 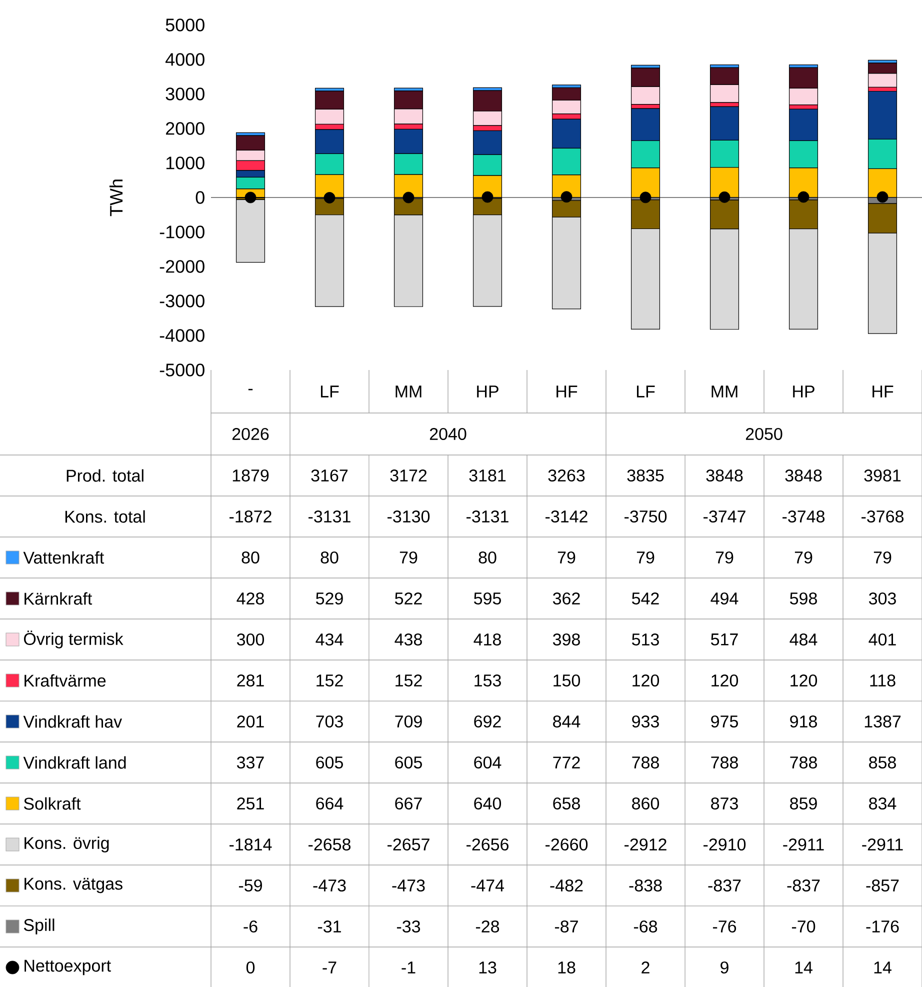 What do you see at coordinates (646, 968) in the screenshot?
I see `data-label: 2` at bounding box center [646, 968].